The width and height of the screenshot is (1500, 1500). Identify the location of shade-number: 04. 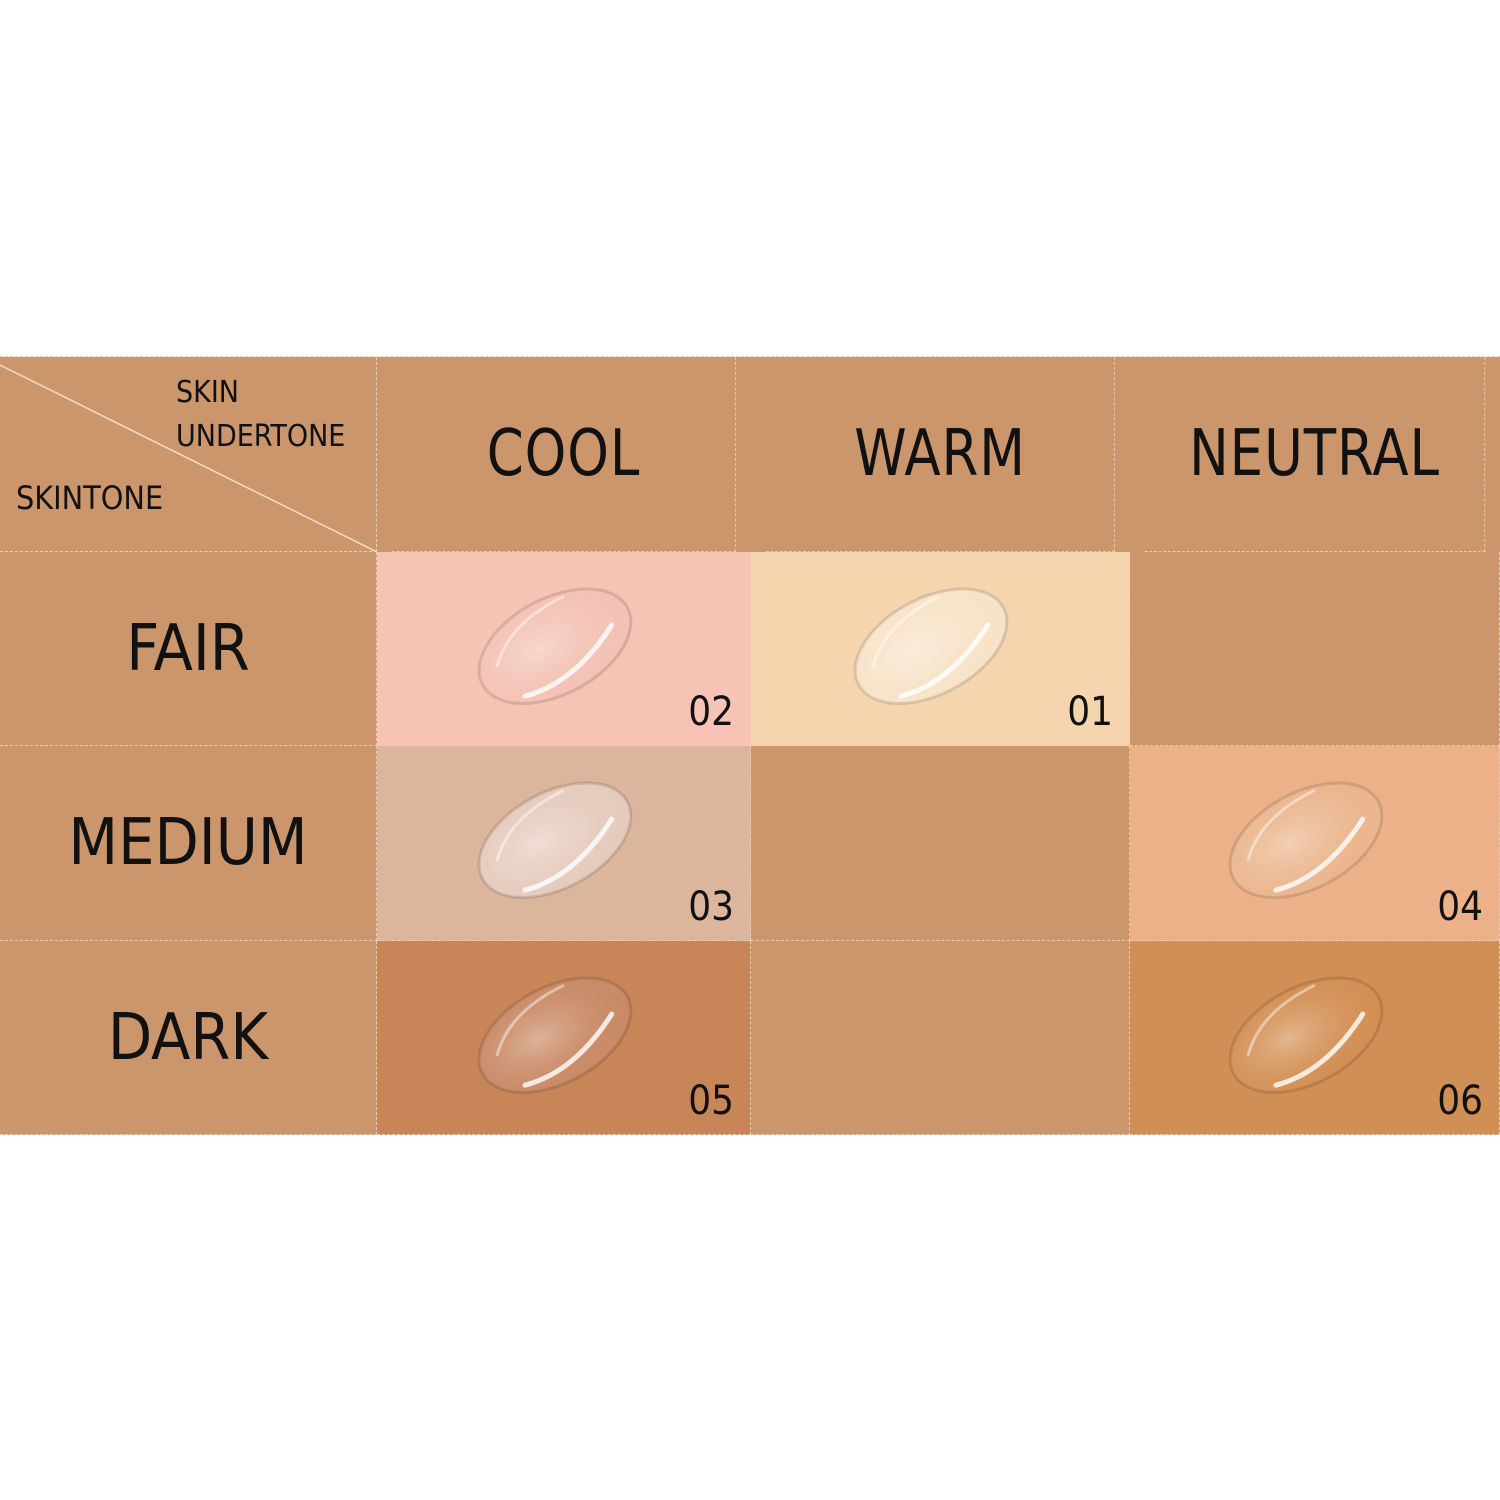
(1460, 907).